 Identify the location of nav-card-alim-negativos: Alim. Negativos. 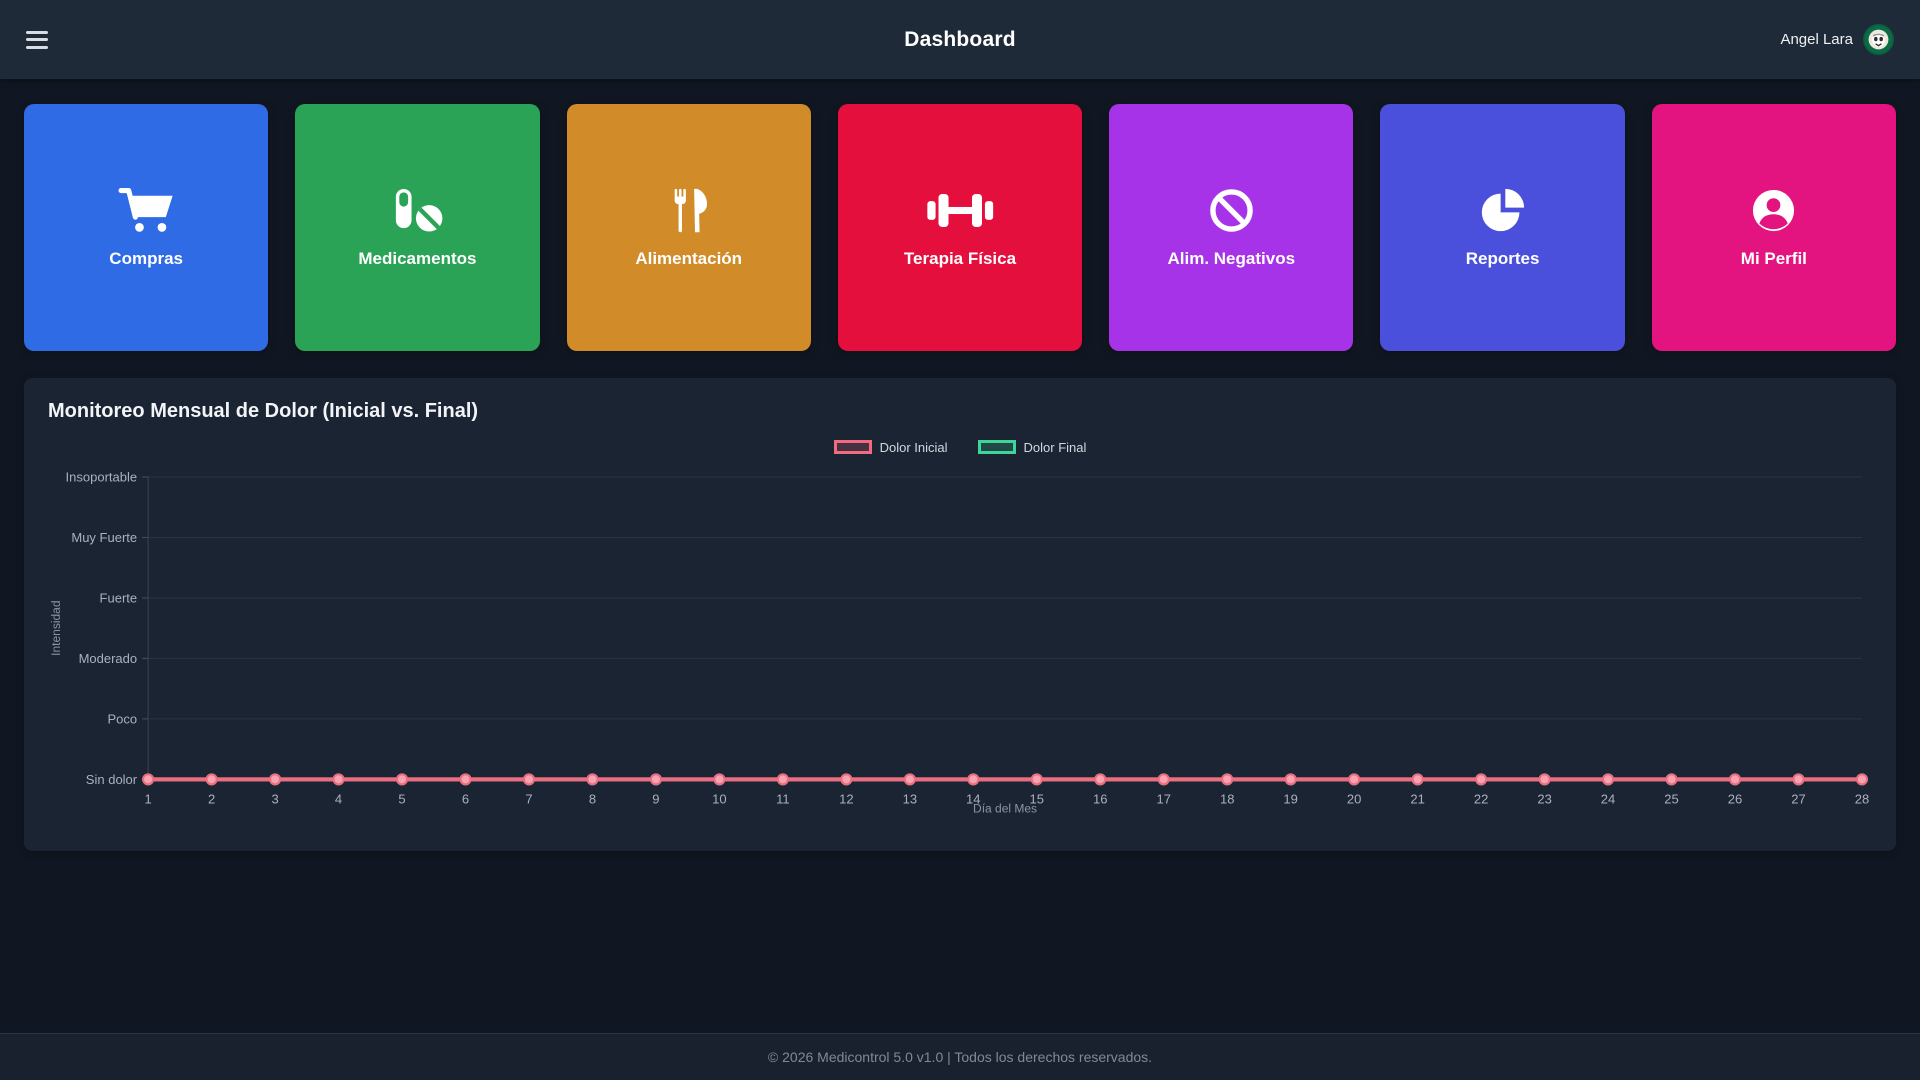
(1231, 227).